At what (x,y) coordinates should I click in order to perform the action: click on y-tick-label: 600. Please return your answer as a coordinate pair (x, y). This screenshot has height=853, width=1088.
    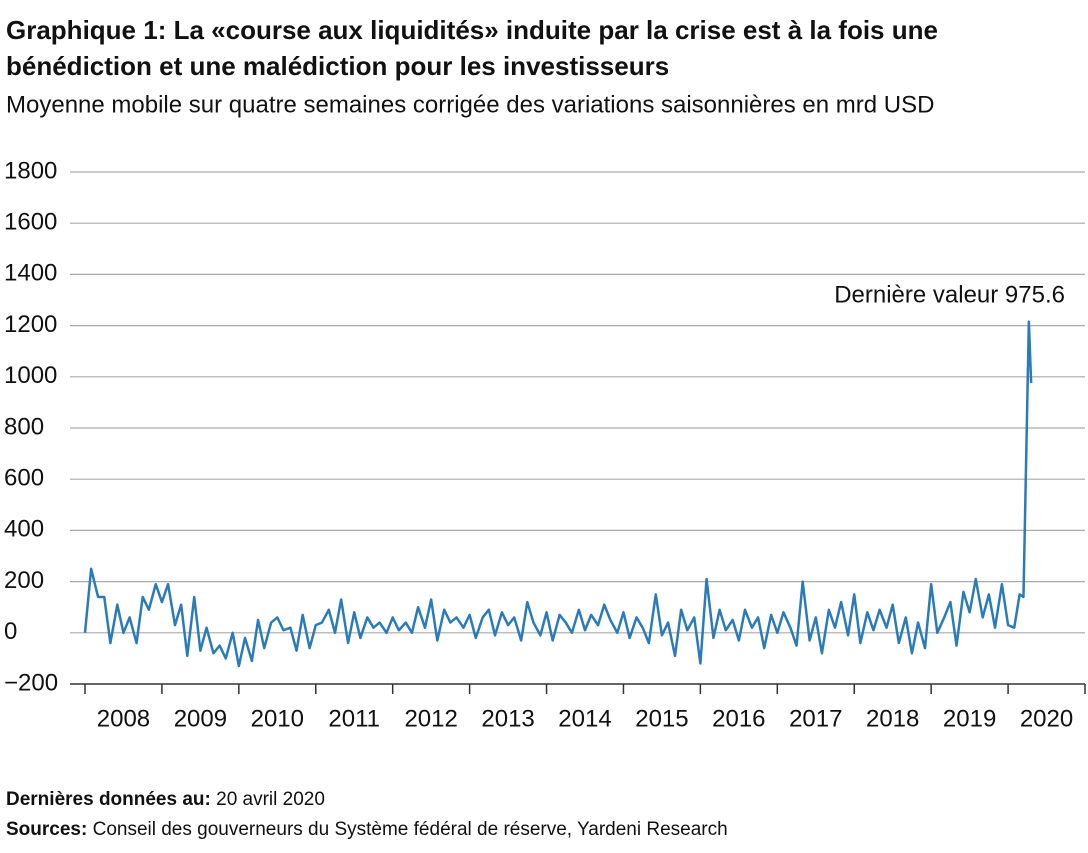
    Looking at the image, I should click on (24, 478).